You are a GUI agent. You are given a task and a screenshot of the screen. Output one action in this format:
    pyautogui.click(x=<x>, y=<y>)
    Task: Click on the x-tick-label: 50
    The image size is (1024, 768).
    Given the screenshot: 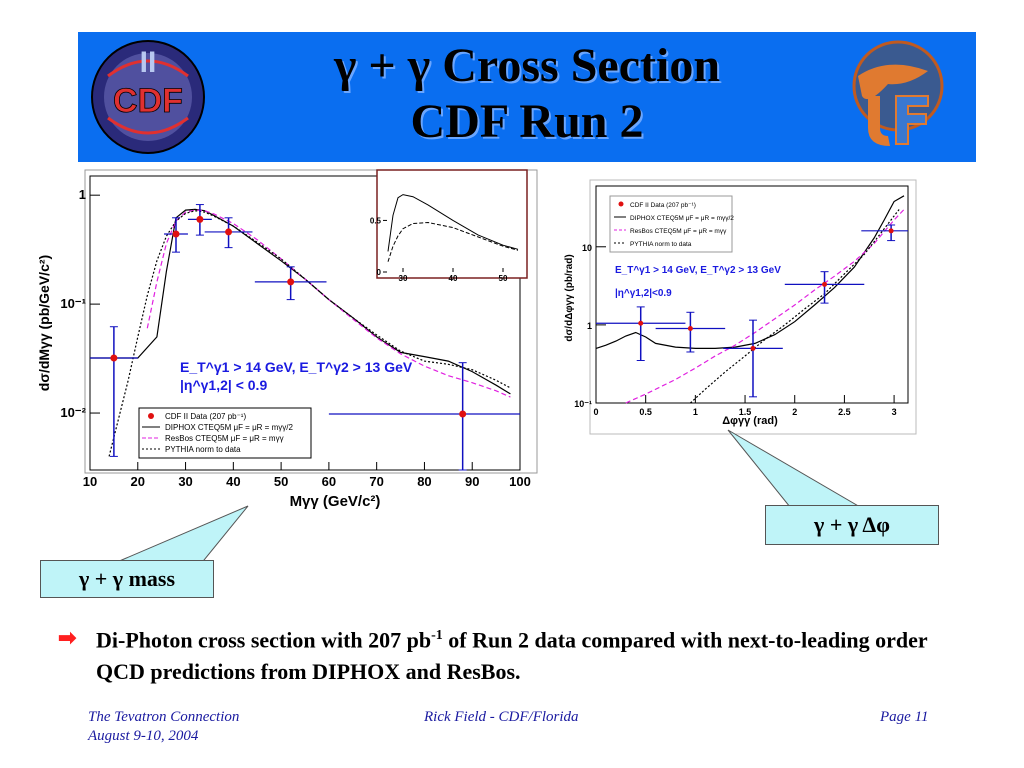 What is the action you would take?
    pyautogui.click(x=281, y=481)
    